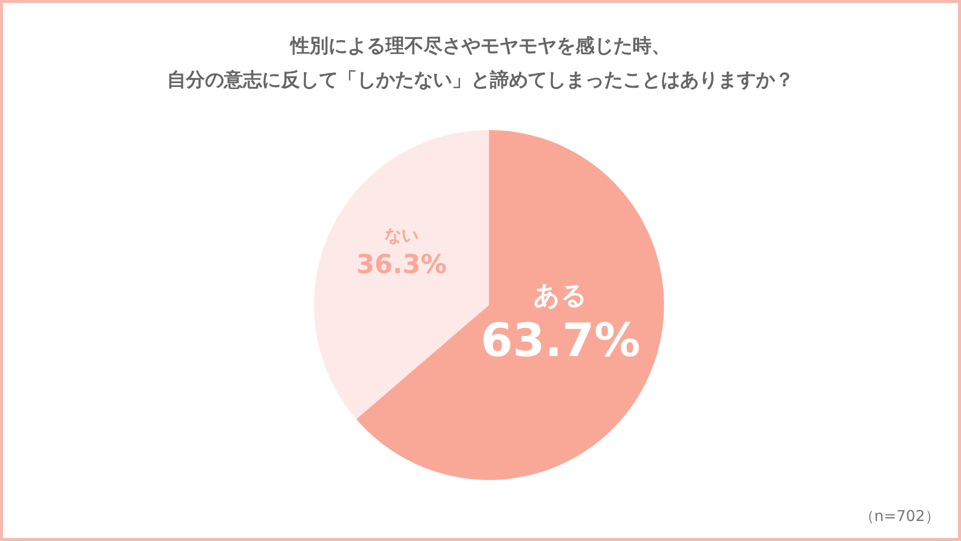 The width and height of the screenshot is (961, 541). What do you see at coordinates (401, 236) in the screenshot?
I see `slice-label: ない` at bounding box center [401, 236].